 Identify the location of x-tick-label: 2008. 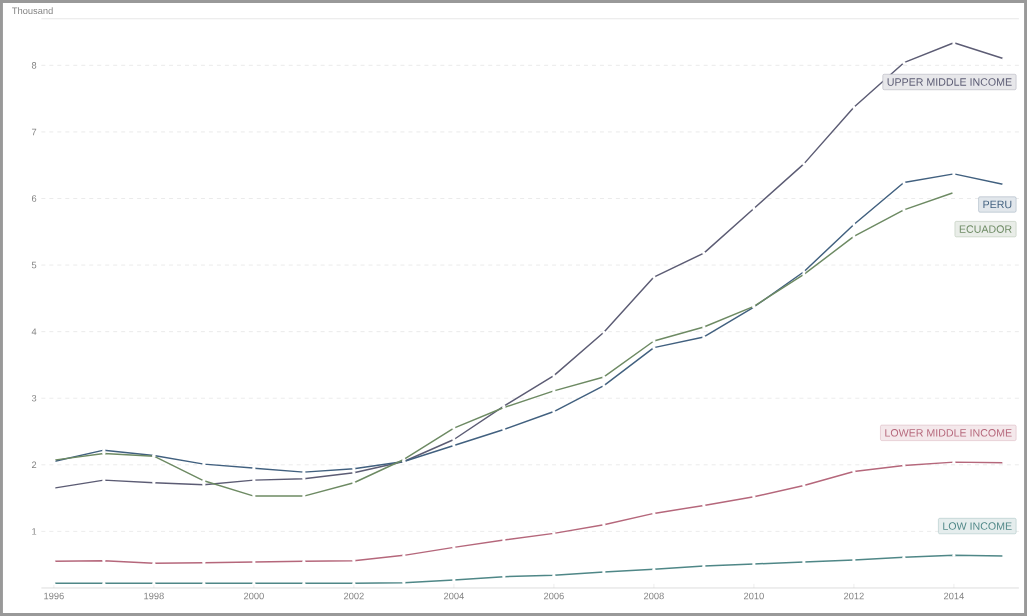
(653, 596).